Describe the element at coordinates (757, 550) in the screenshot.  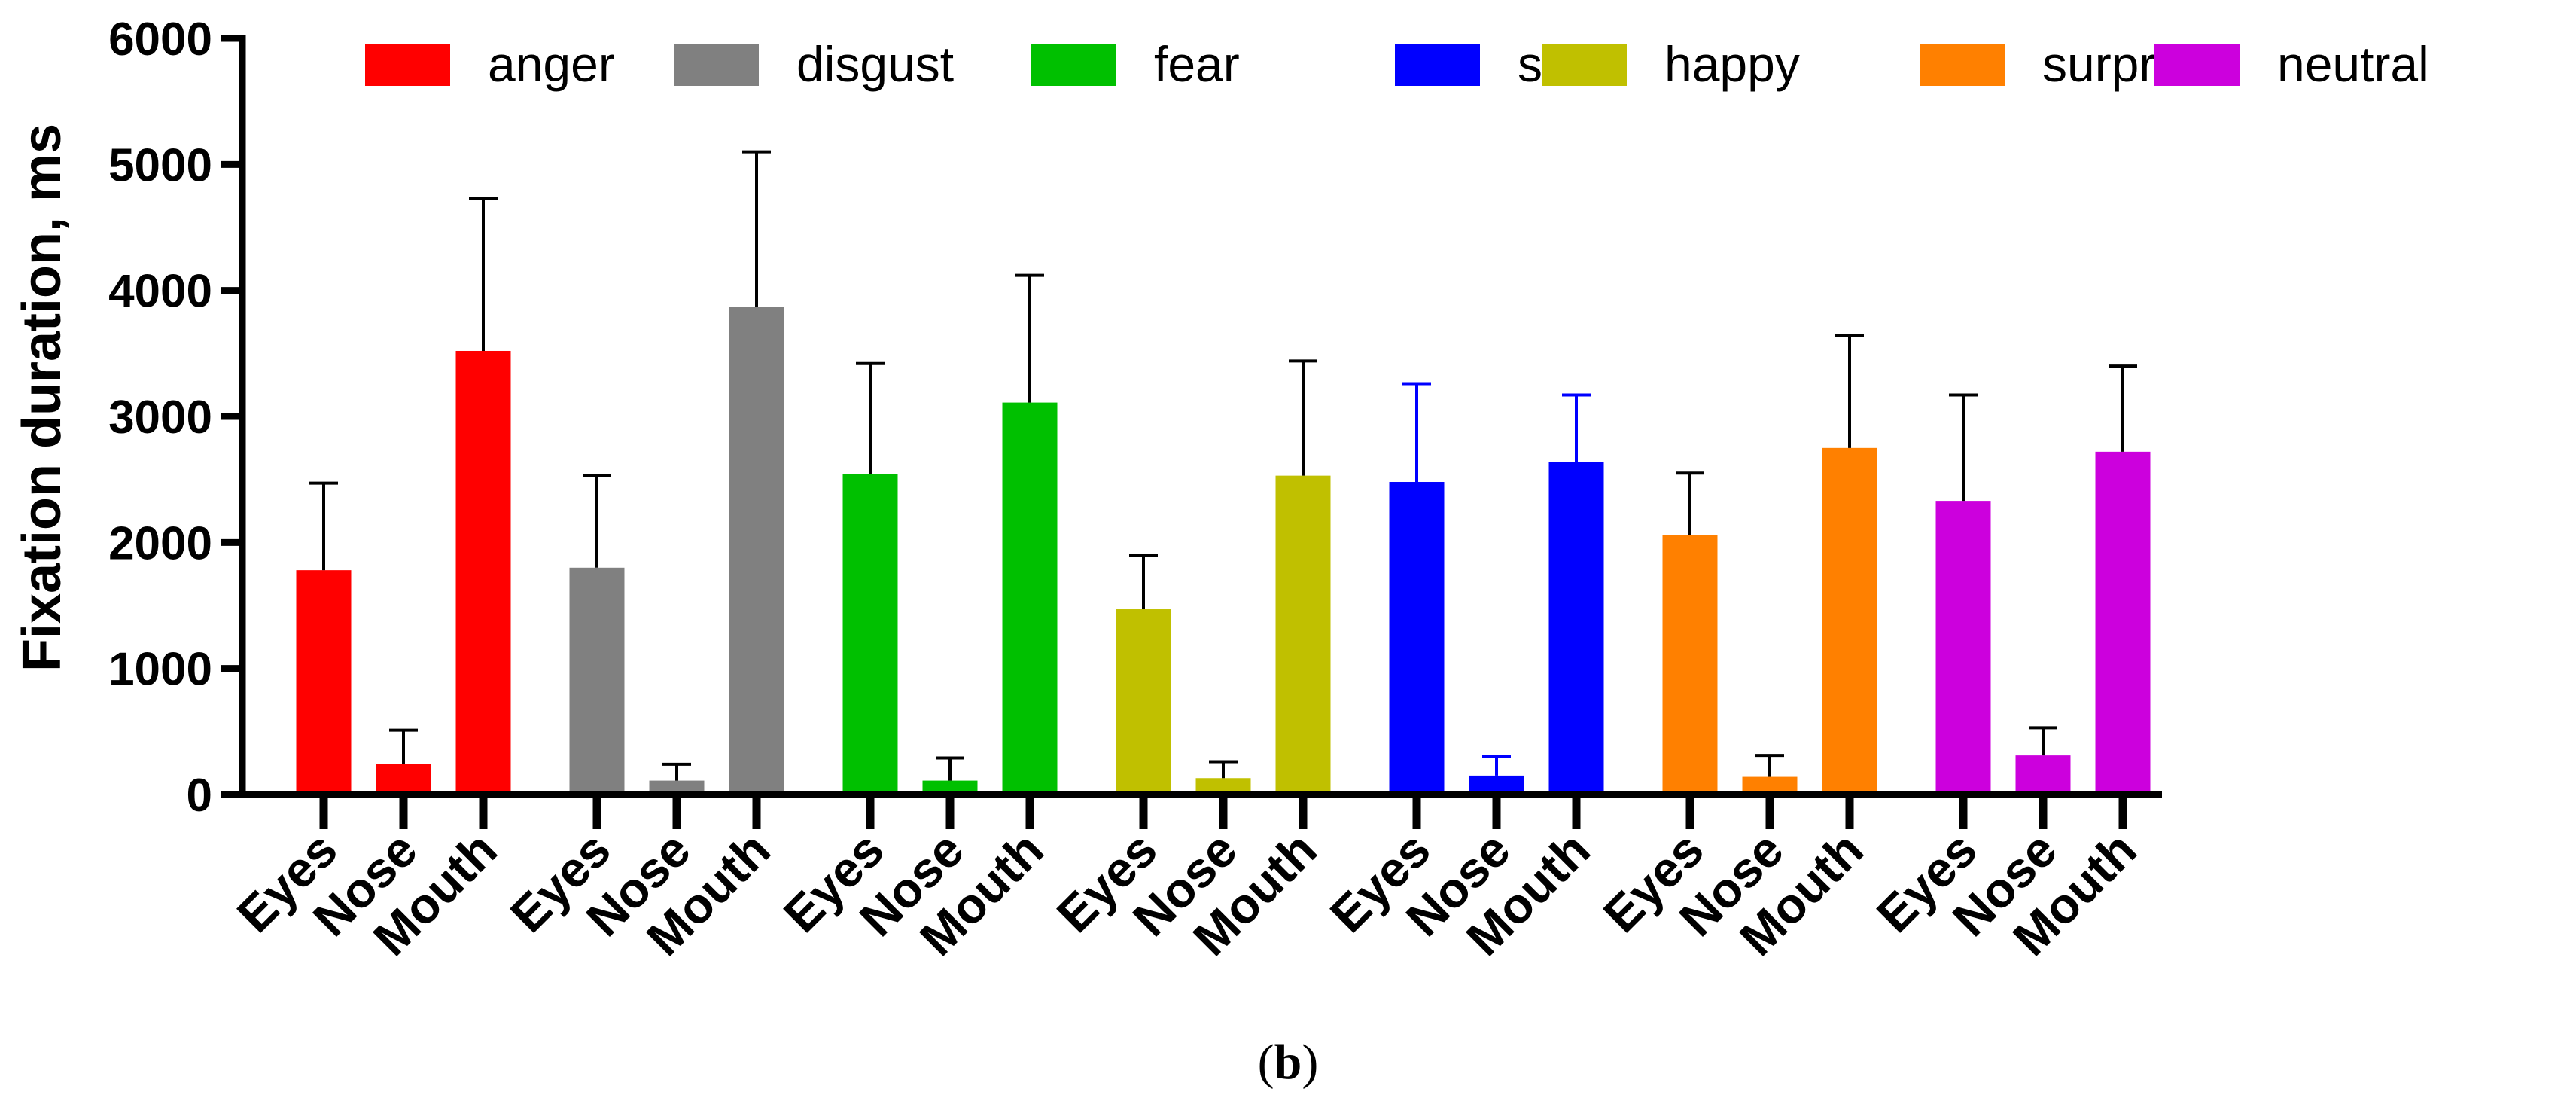
I see `bar-disgust-mouth` at that location.